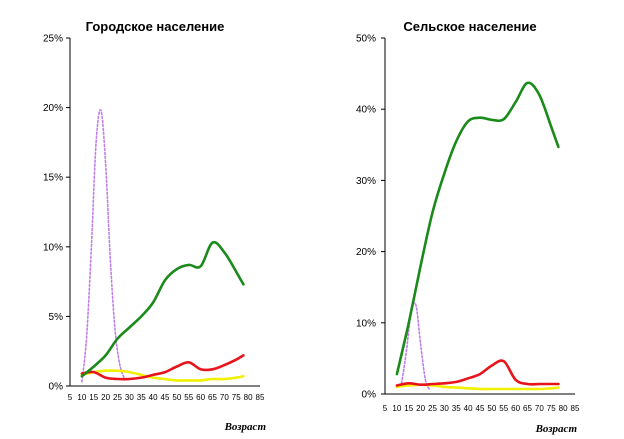 The width and height of the screenshot is (624, 439). Describe the element at coordinates (162, 375) in the screenshot. I see `series-line-yellow` at that location.